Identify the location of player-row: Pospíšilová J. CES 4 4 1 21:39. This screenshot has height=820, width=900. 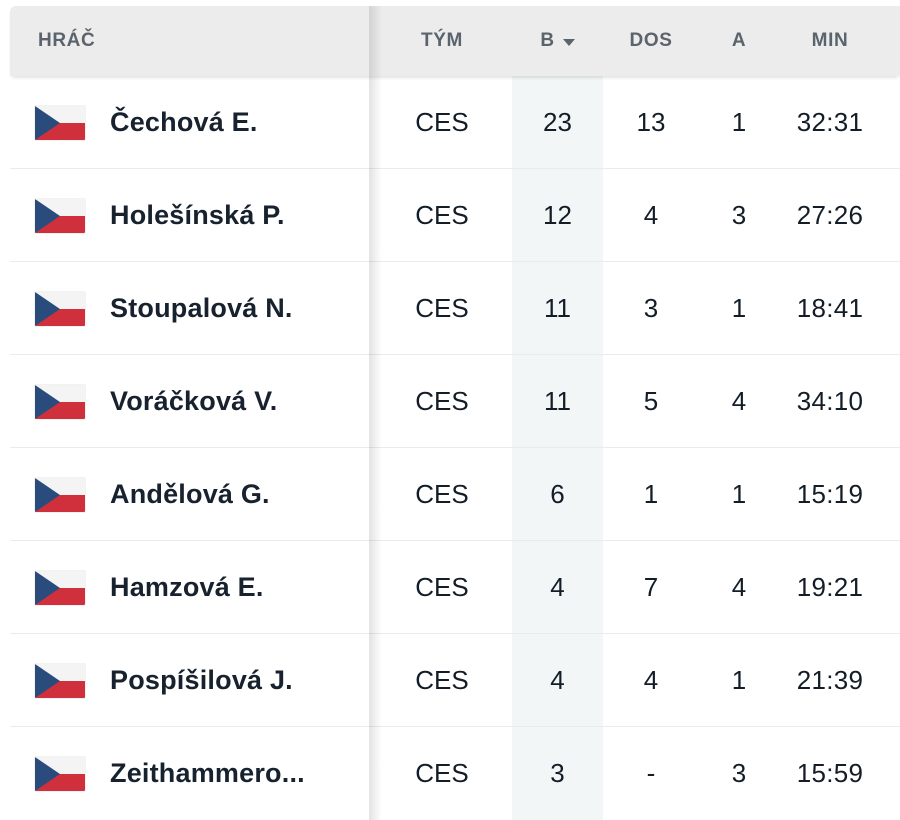
(450, 680).